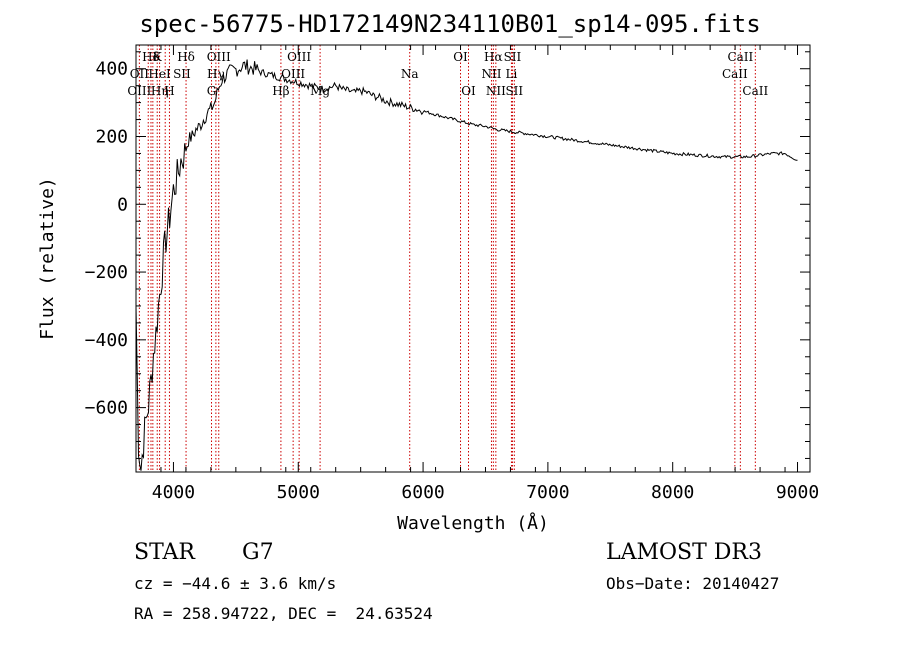 The image size is (900, 649). I want to click on x-tick-label: 5000, so click(298, 492).